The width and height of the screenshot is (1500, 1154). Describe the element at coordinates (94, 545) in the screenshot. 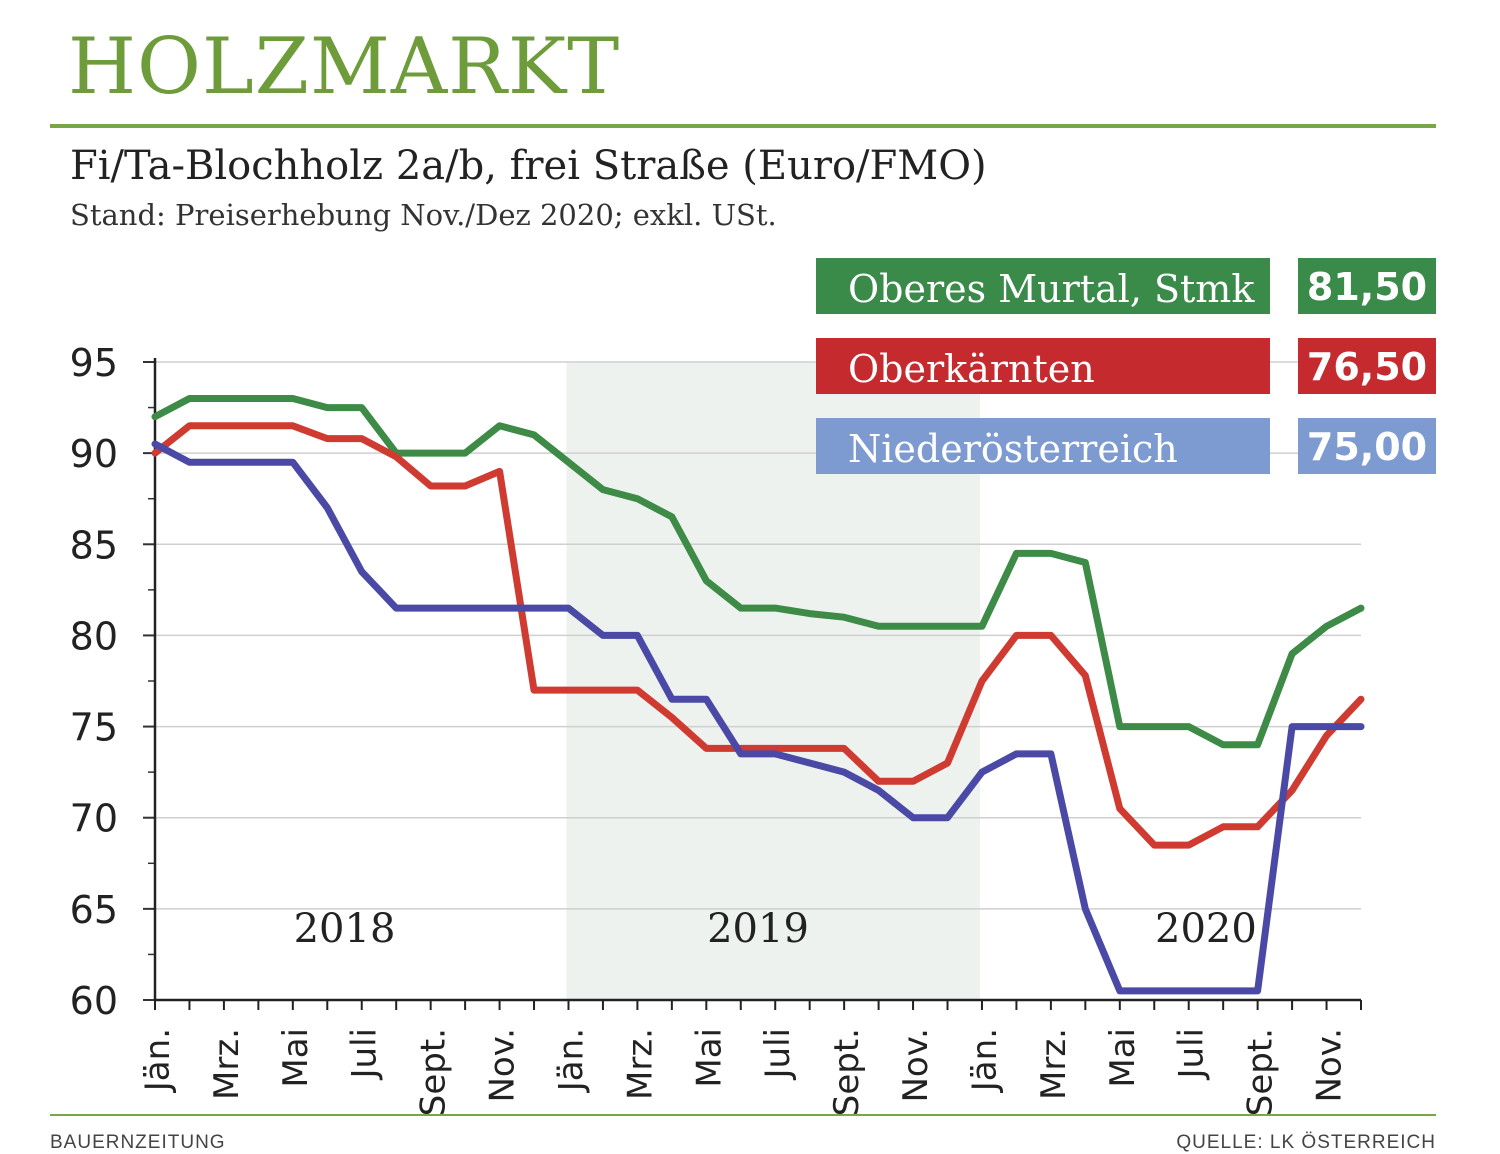

I see `y-tick-label: 85` at that location.